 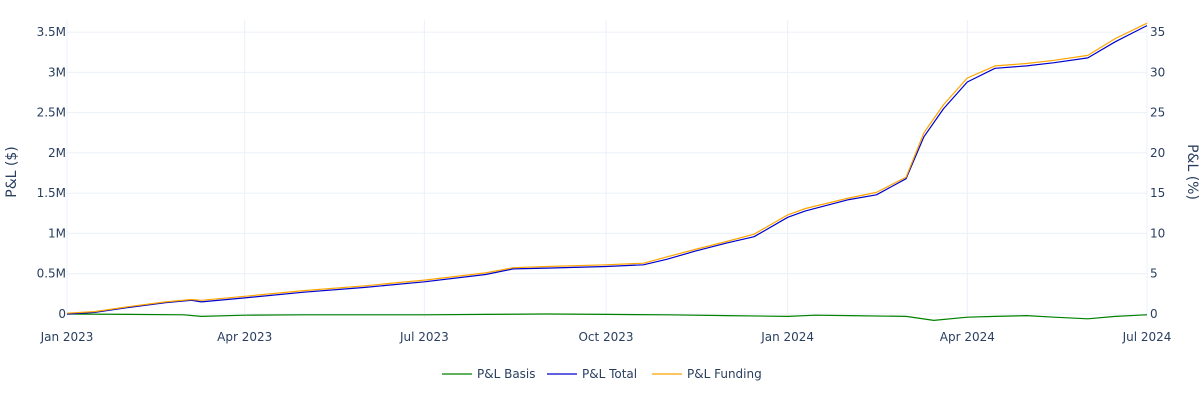 I want to click on y-right-tick-label: 35, so click(x=1157, y=32).